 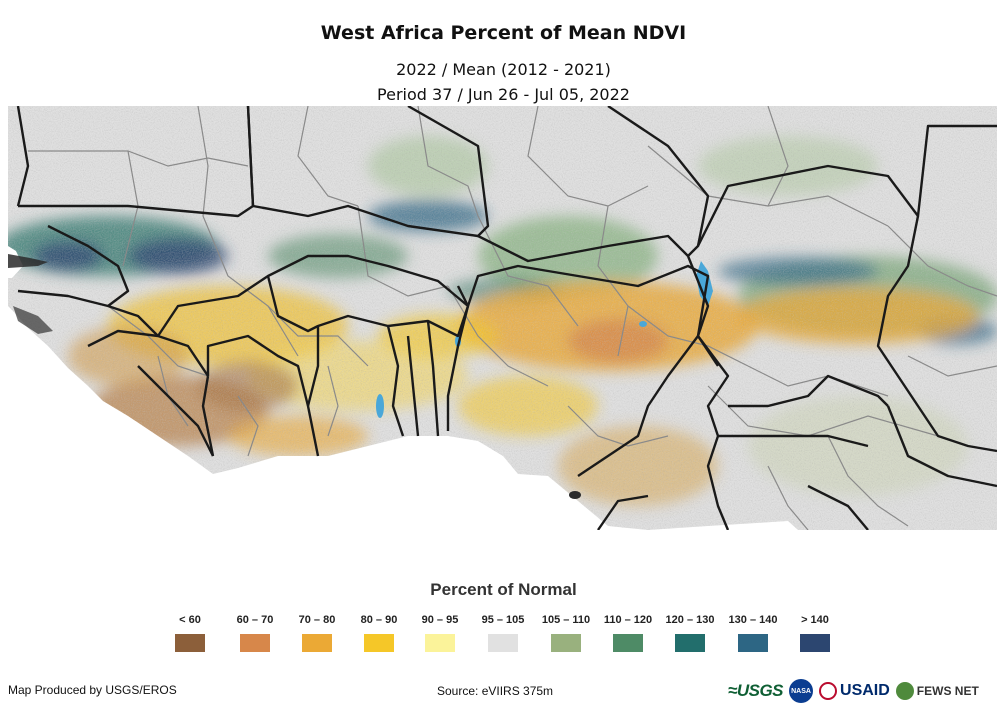 I want to click on legend-label: 95 – 105, so click(x=503, y=620).